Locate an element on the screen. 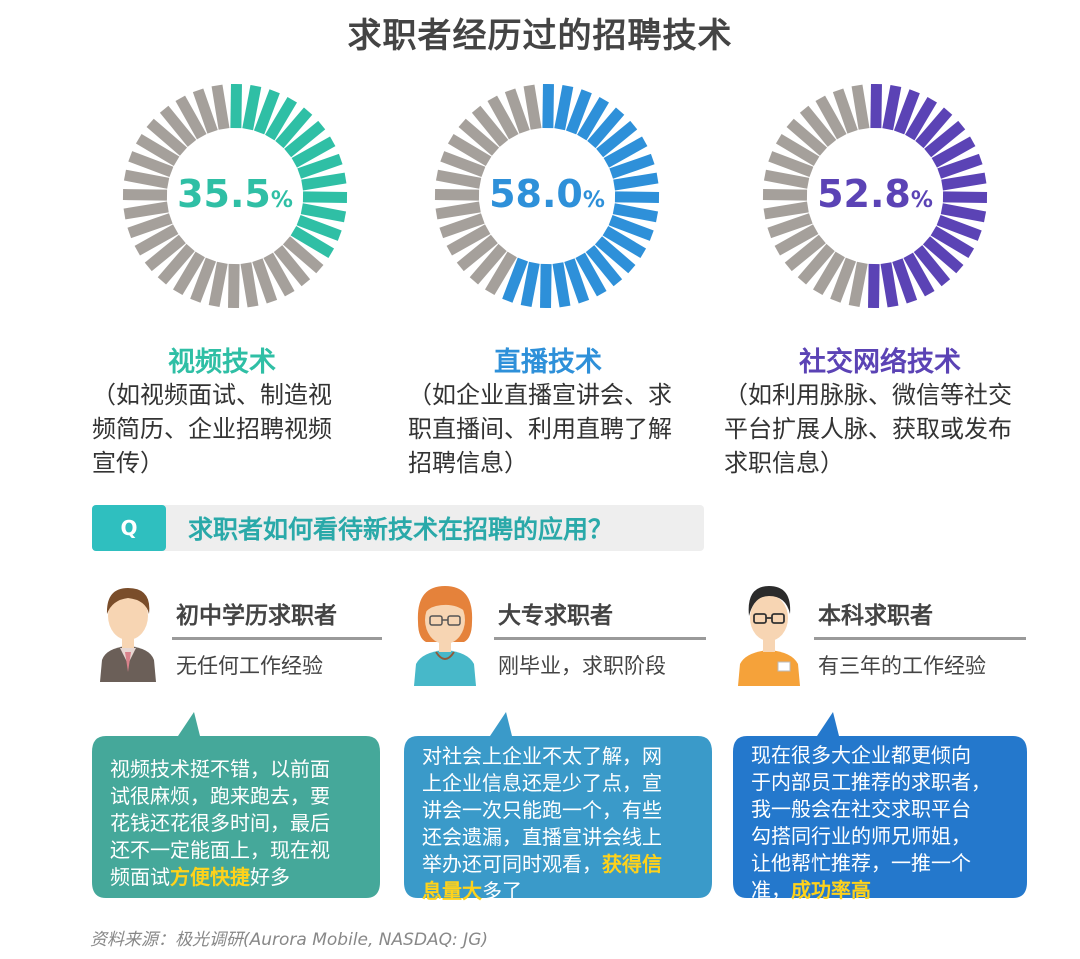  tech-desc-live: （如企业直播宣讲会、求 职直播间、利用直聘了解 招聘信息） is located at coordinates (563, 429).